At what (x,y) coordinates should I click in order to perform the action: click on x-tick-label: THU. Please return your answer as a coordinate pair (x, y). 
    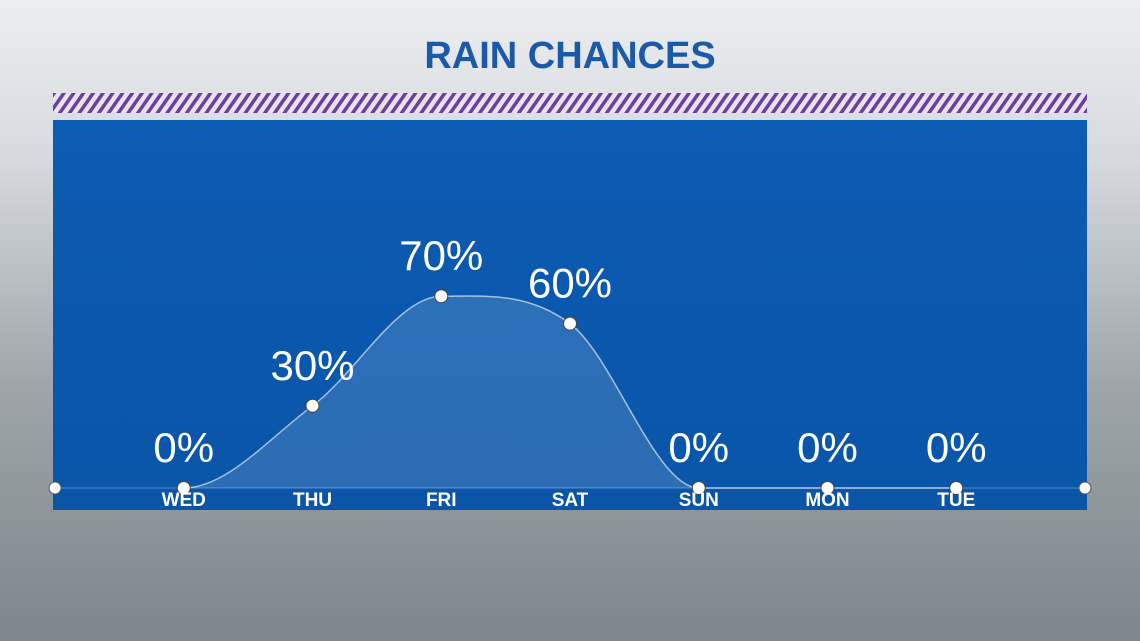
    Looking at the image, I should click on (312, 500).